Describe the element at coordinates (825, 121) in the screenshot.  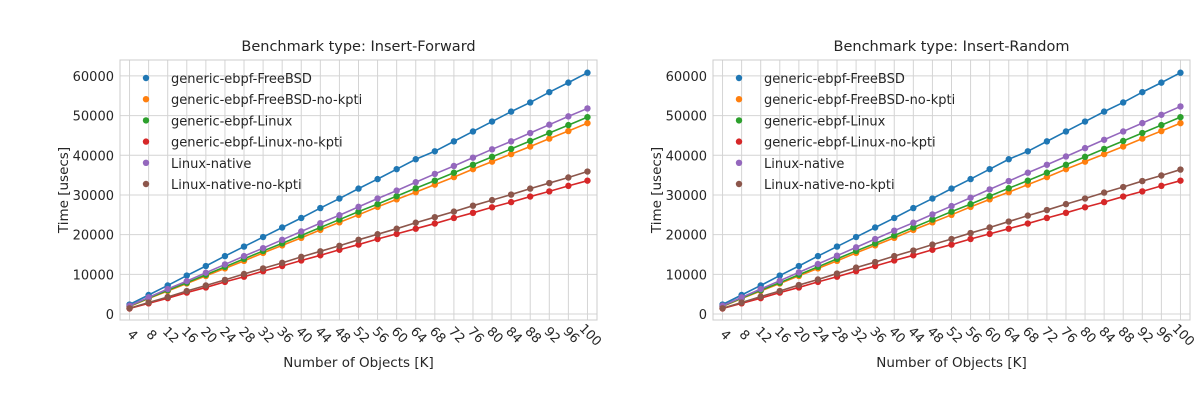
I see `legend-label: generic-ebpf-Linux` at that location.